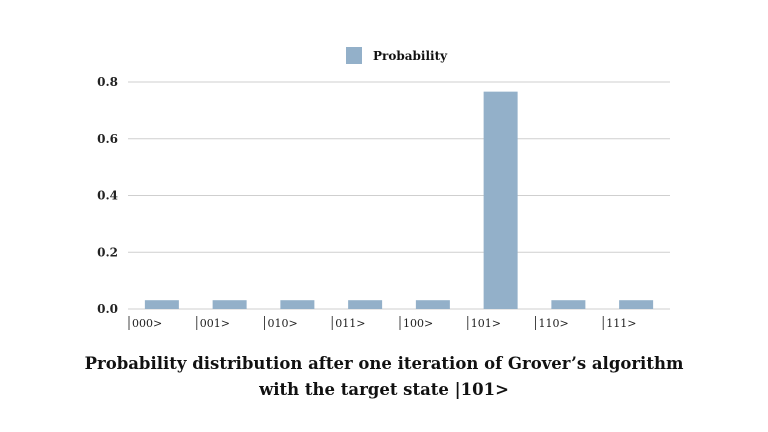 The height and width of the screenshot is (432, 768). Describe the element at coordinates (554, 323) in the screenshot. I see `x-tick-label: 110>` at that location.